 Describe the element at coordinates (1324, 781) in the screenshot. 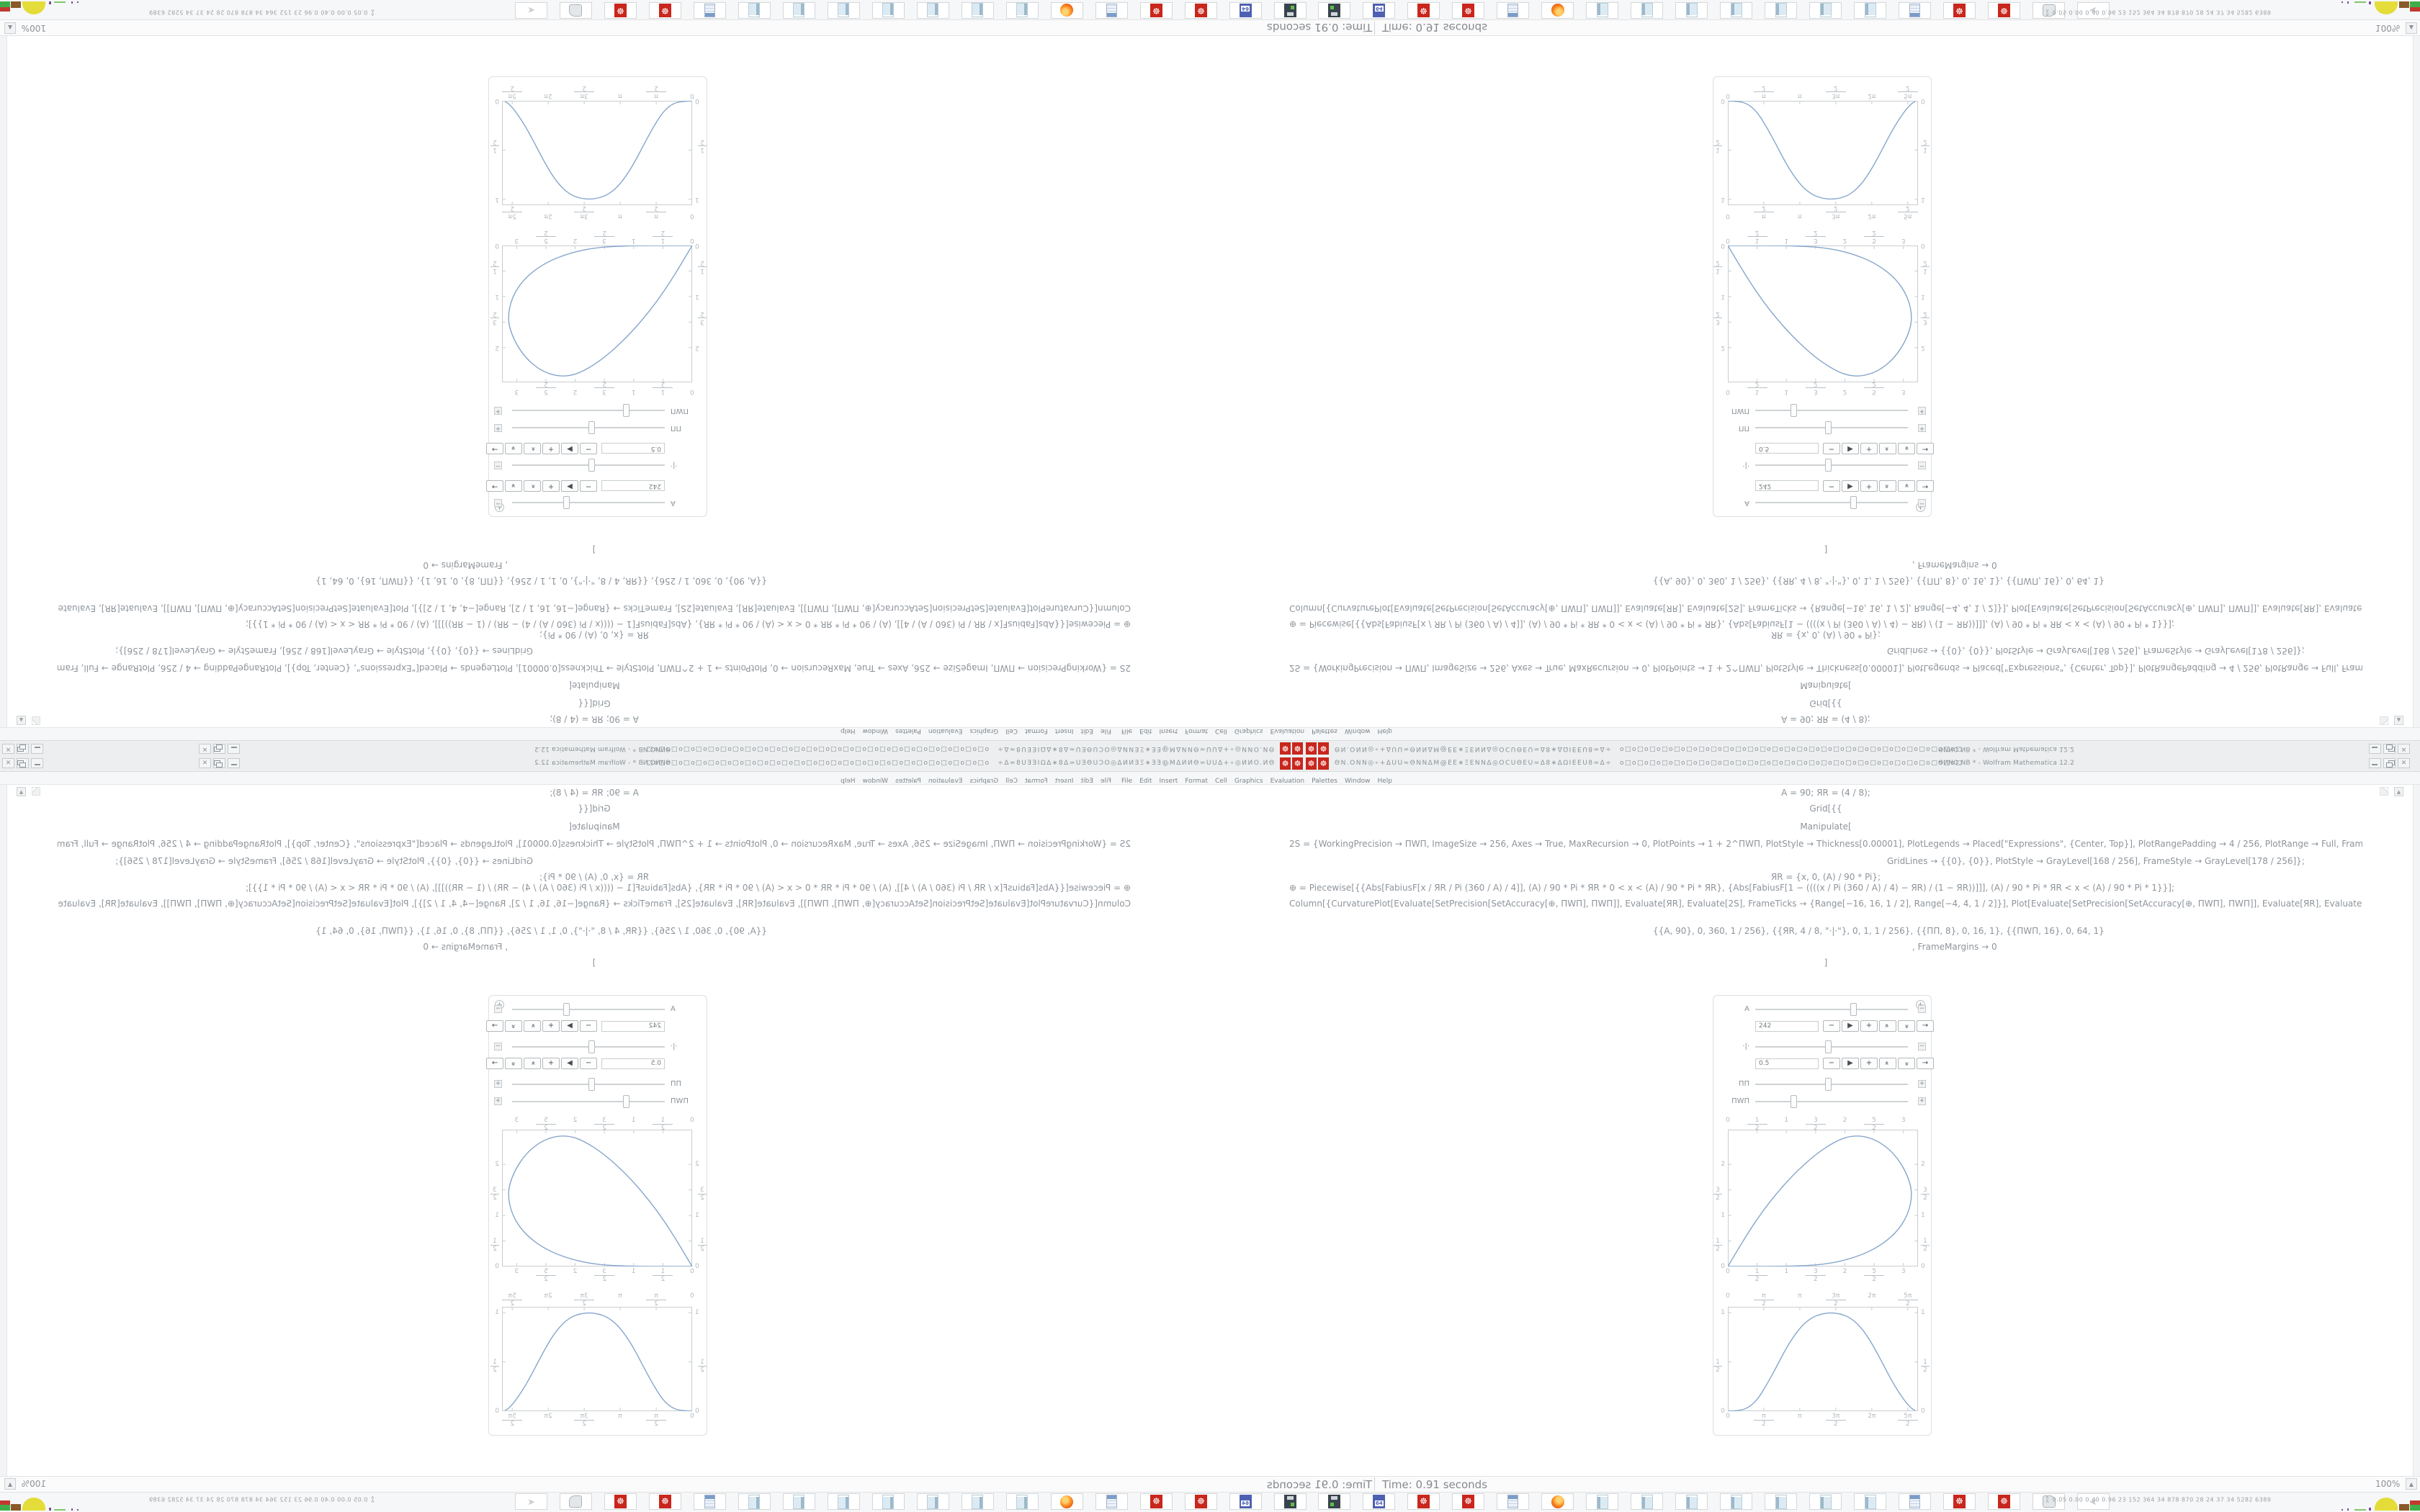

I see `menu-item-palettes: Palettes` at that location.